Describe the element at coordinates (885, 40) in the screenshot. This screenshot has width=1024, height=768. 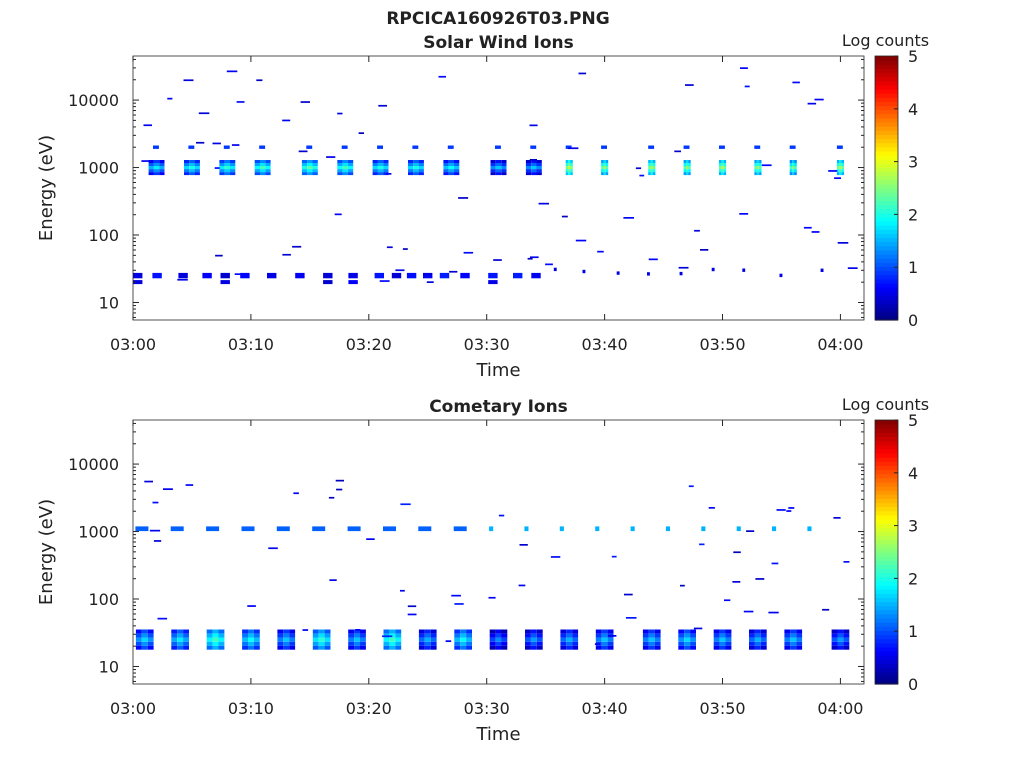
I see `colorbar-label: Log counts` at that location.